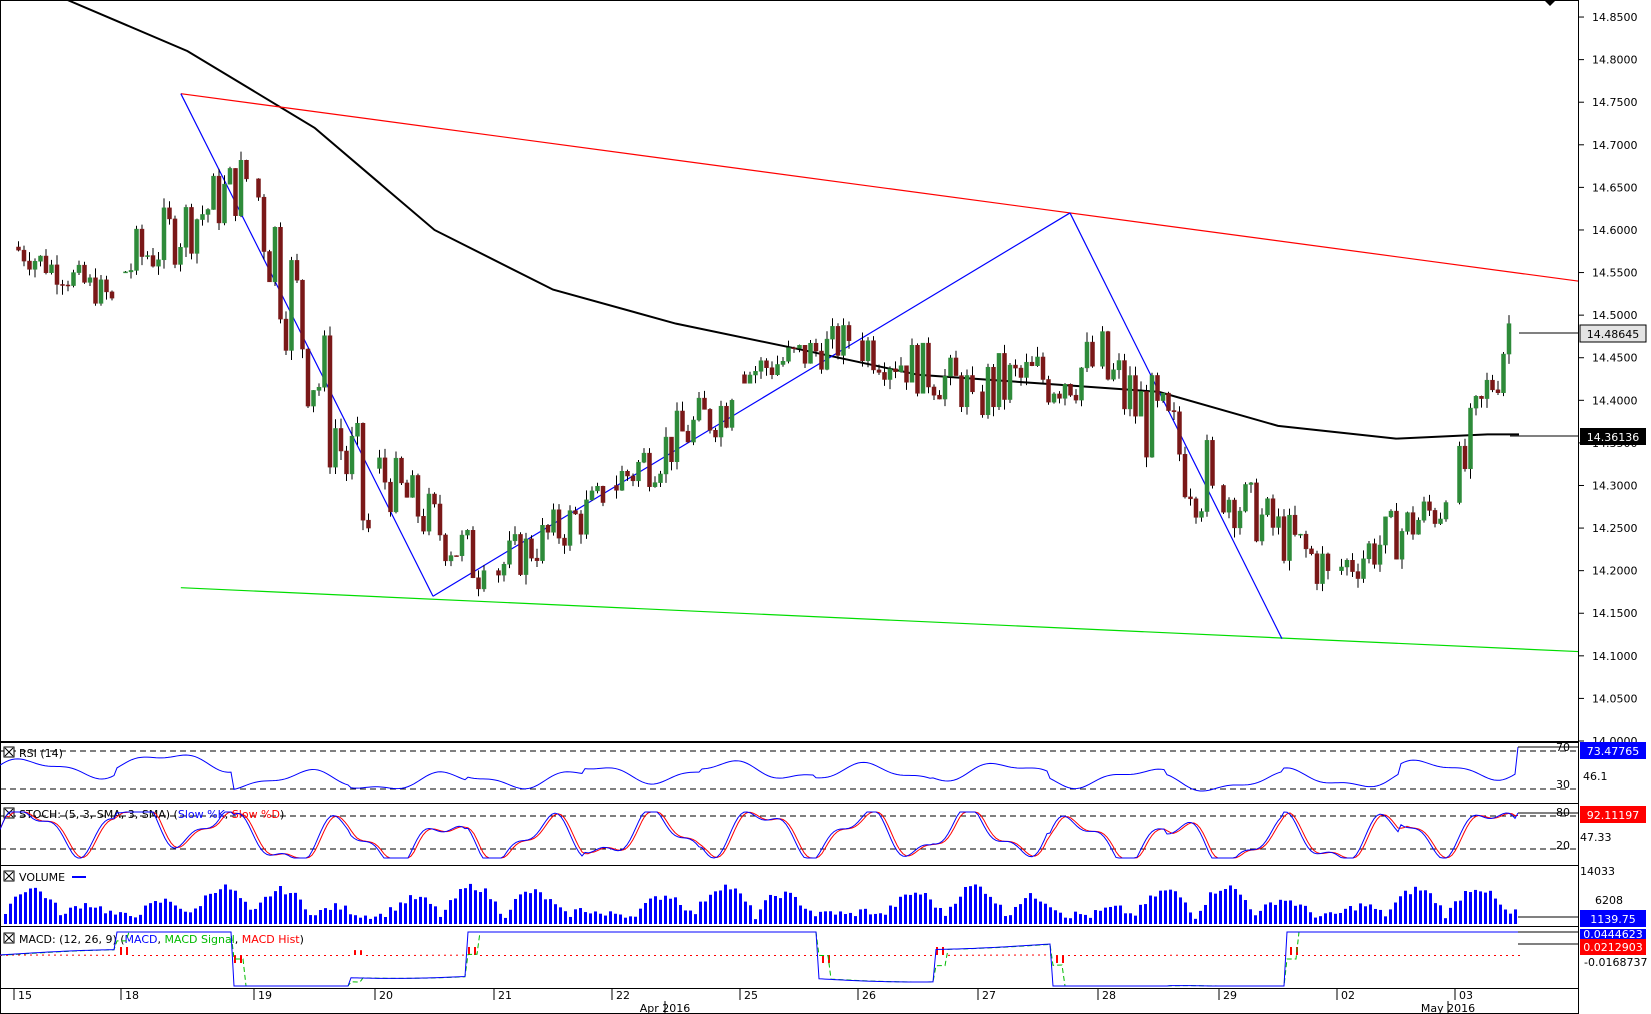  I want to click on macd-title-signal: MACD Signal, so click(200, 939).